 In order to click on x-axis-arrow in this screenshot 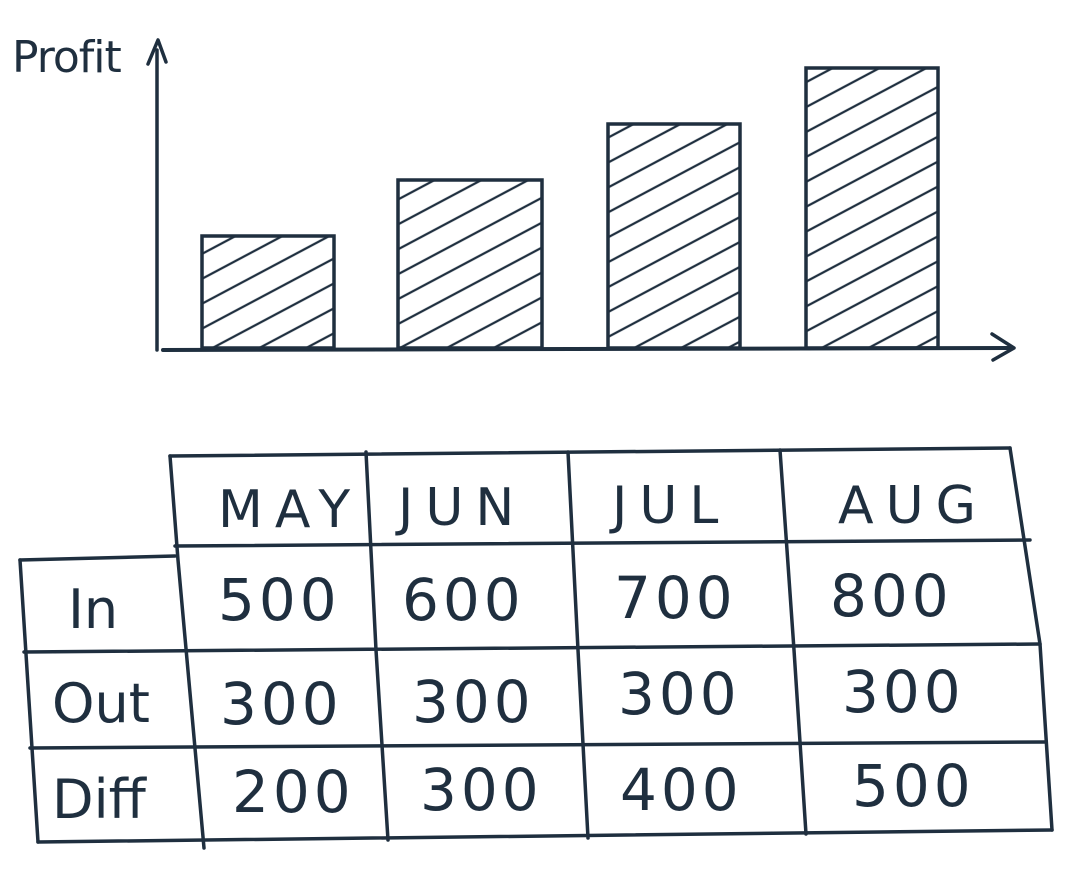, I will do `click(1003, 347)`.